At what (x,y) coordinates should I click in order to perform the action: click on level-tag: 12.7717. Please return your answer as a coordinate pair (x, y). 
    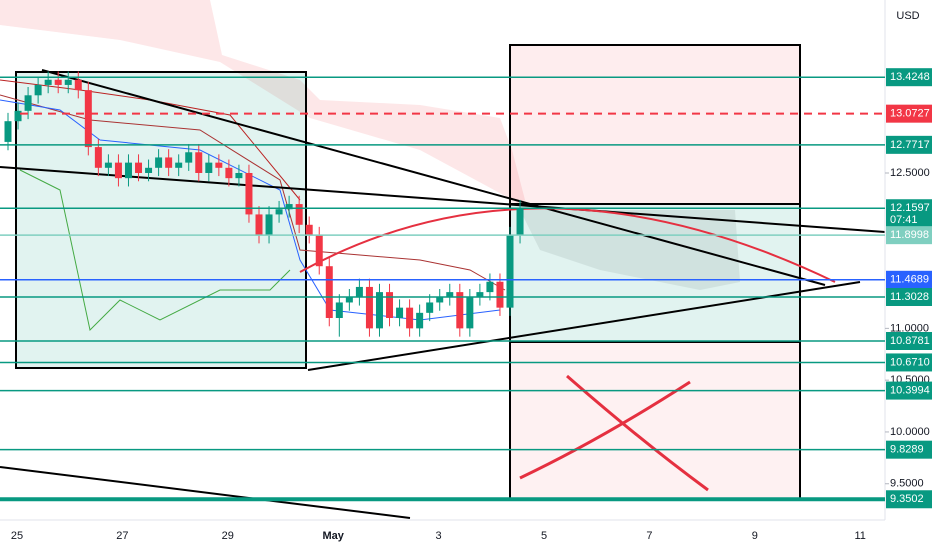
    Looking at the image, I should click on (909, 144).